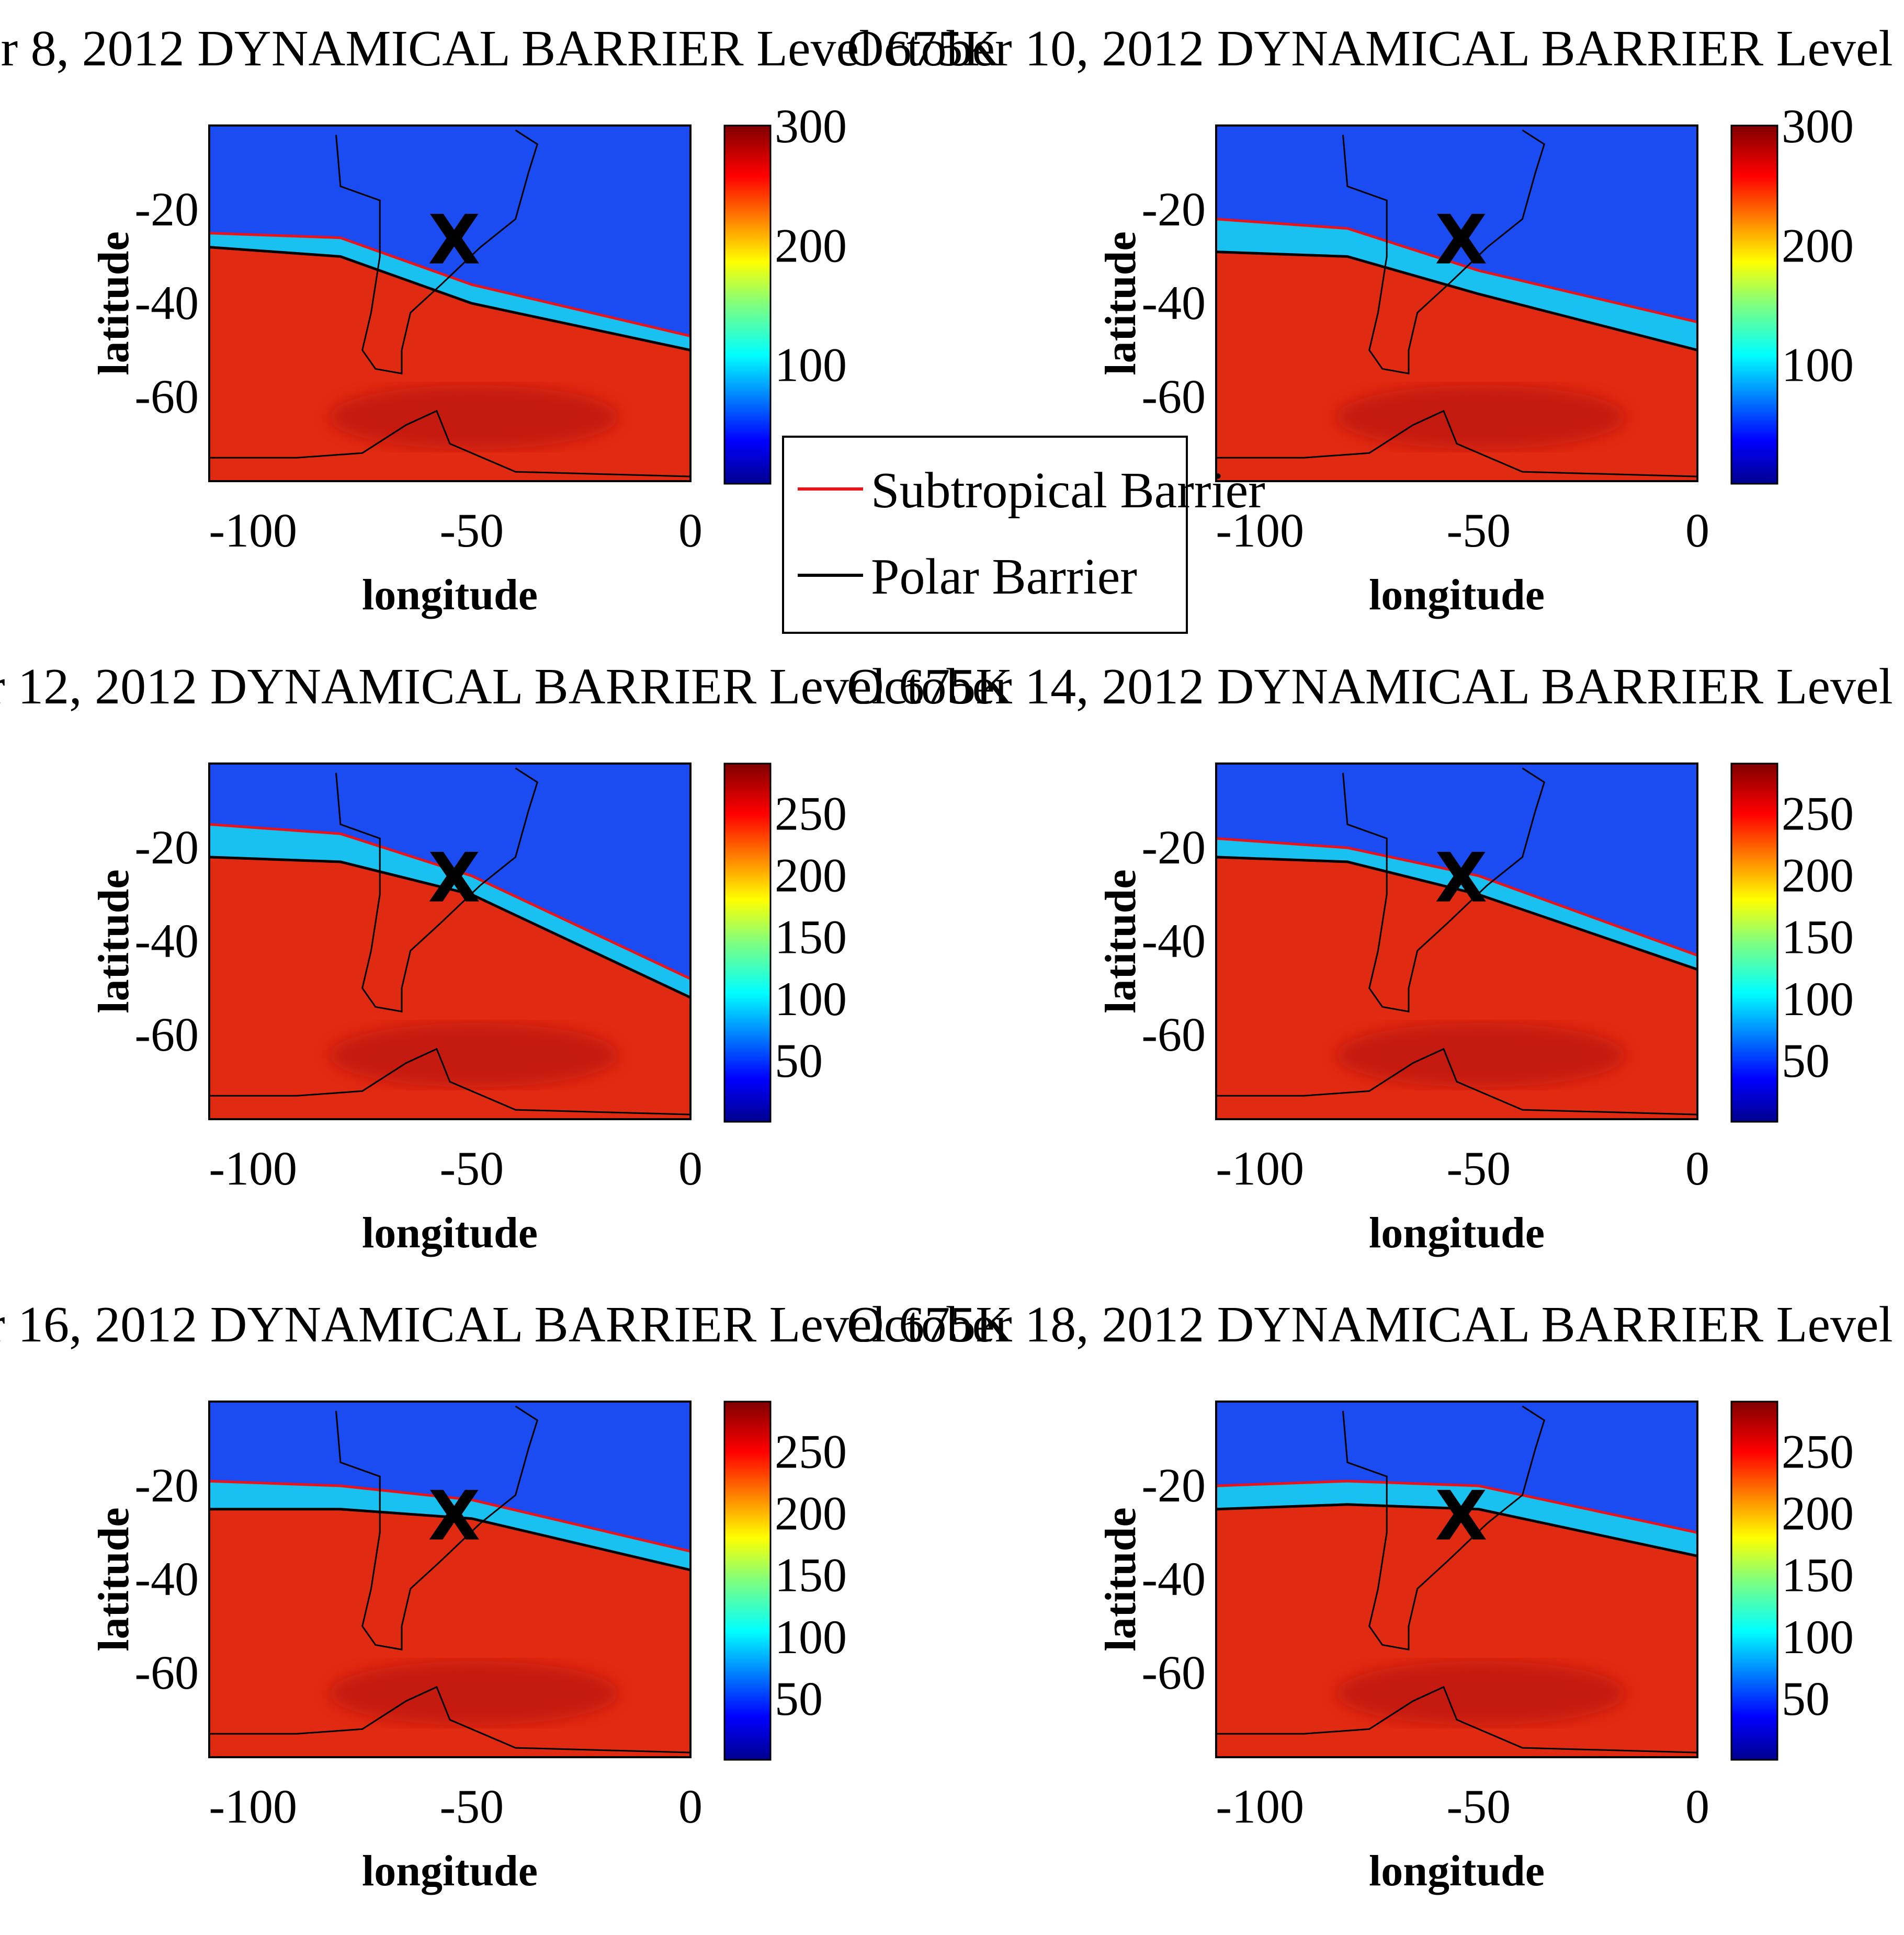 The width and height of the screenshot is (1904, 1935). I want to click on colorbar-tick-label: 300, so click(811, 126).